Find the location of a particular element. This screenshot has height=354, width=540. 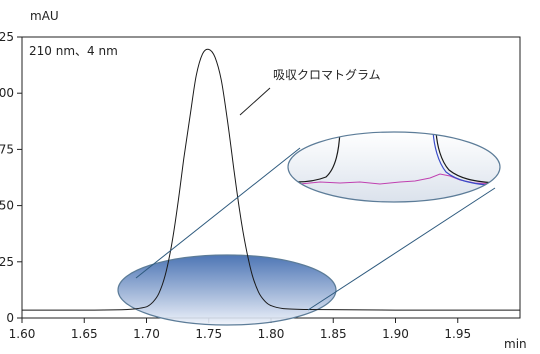

magnified-inset is located at coordinates (394, 167).